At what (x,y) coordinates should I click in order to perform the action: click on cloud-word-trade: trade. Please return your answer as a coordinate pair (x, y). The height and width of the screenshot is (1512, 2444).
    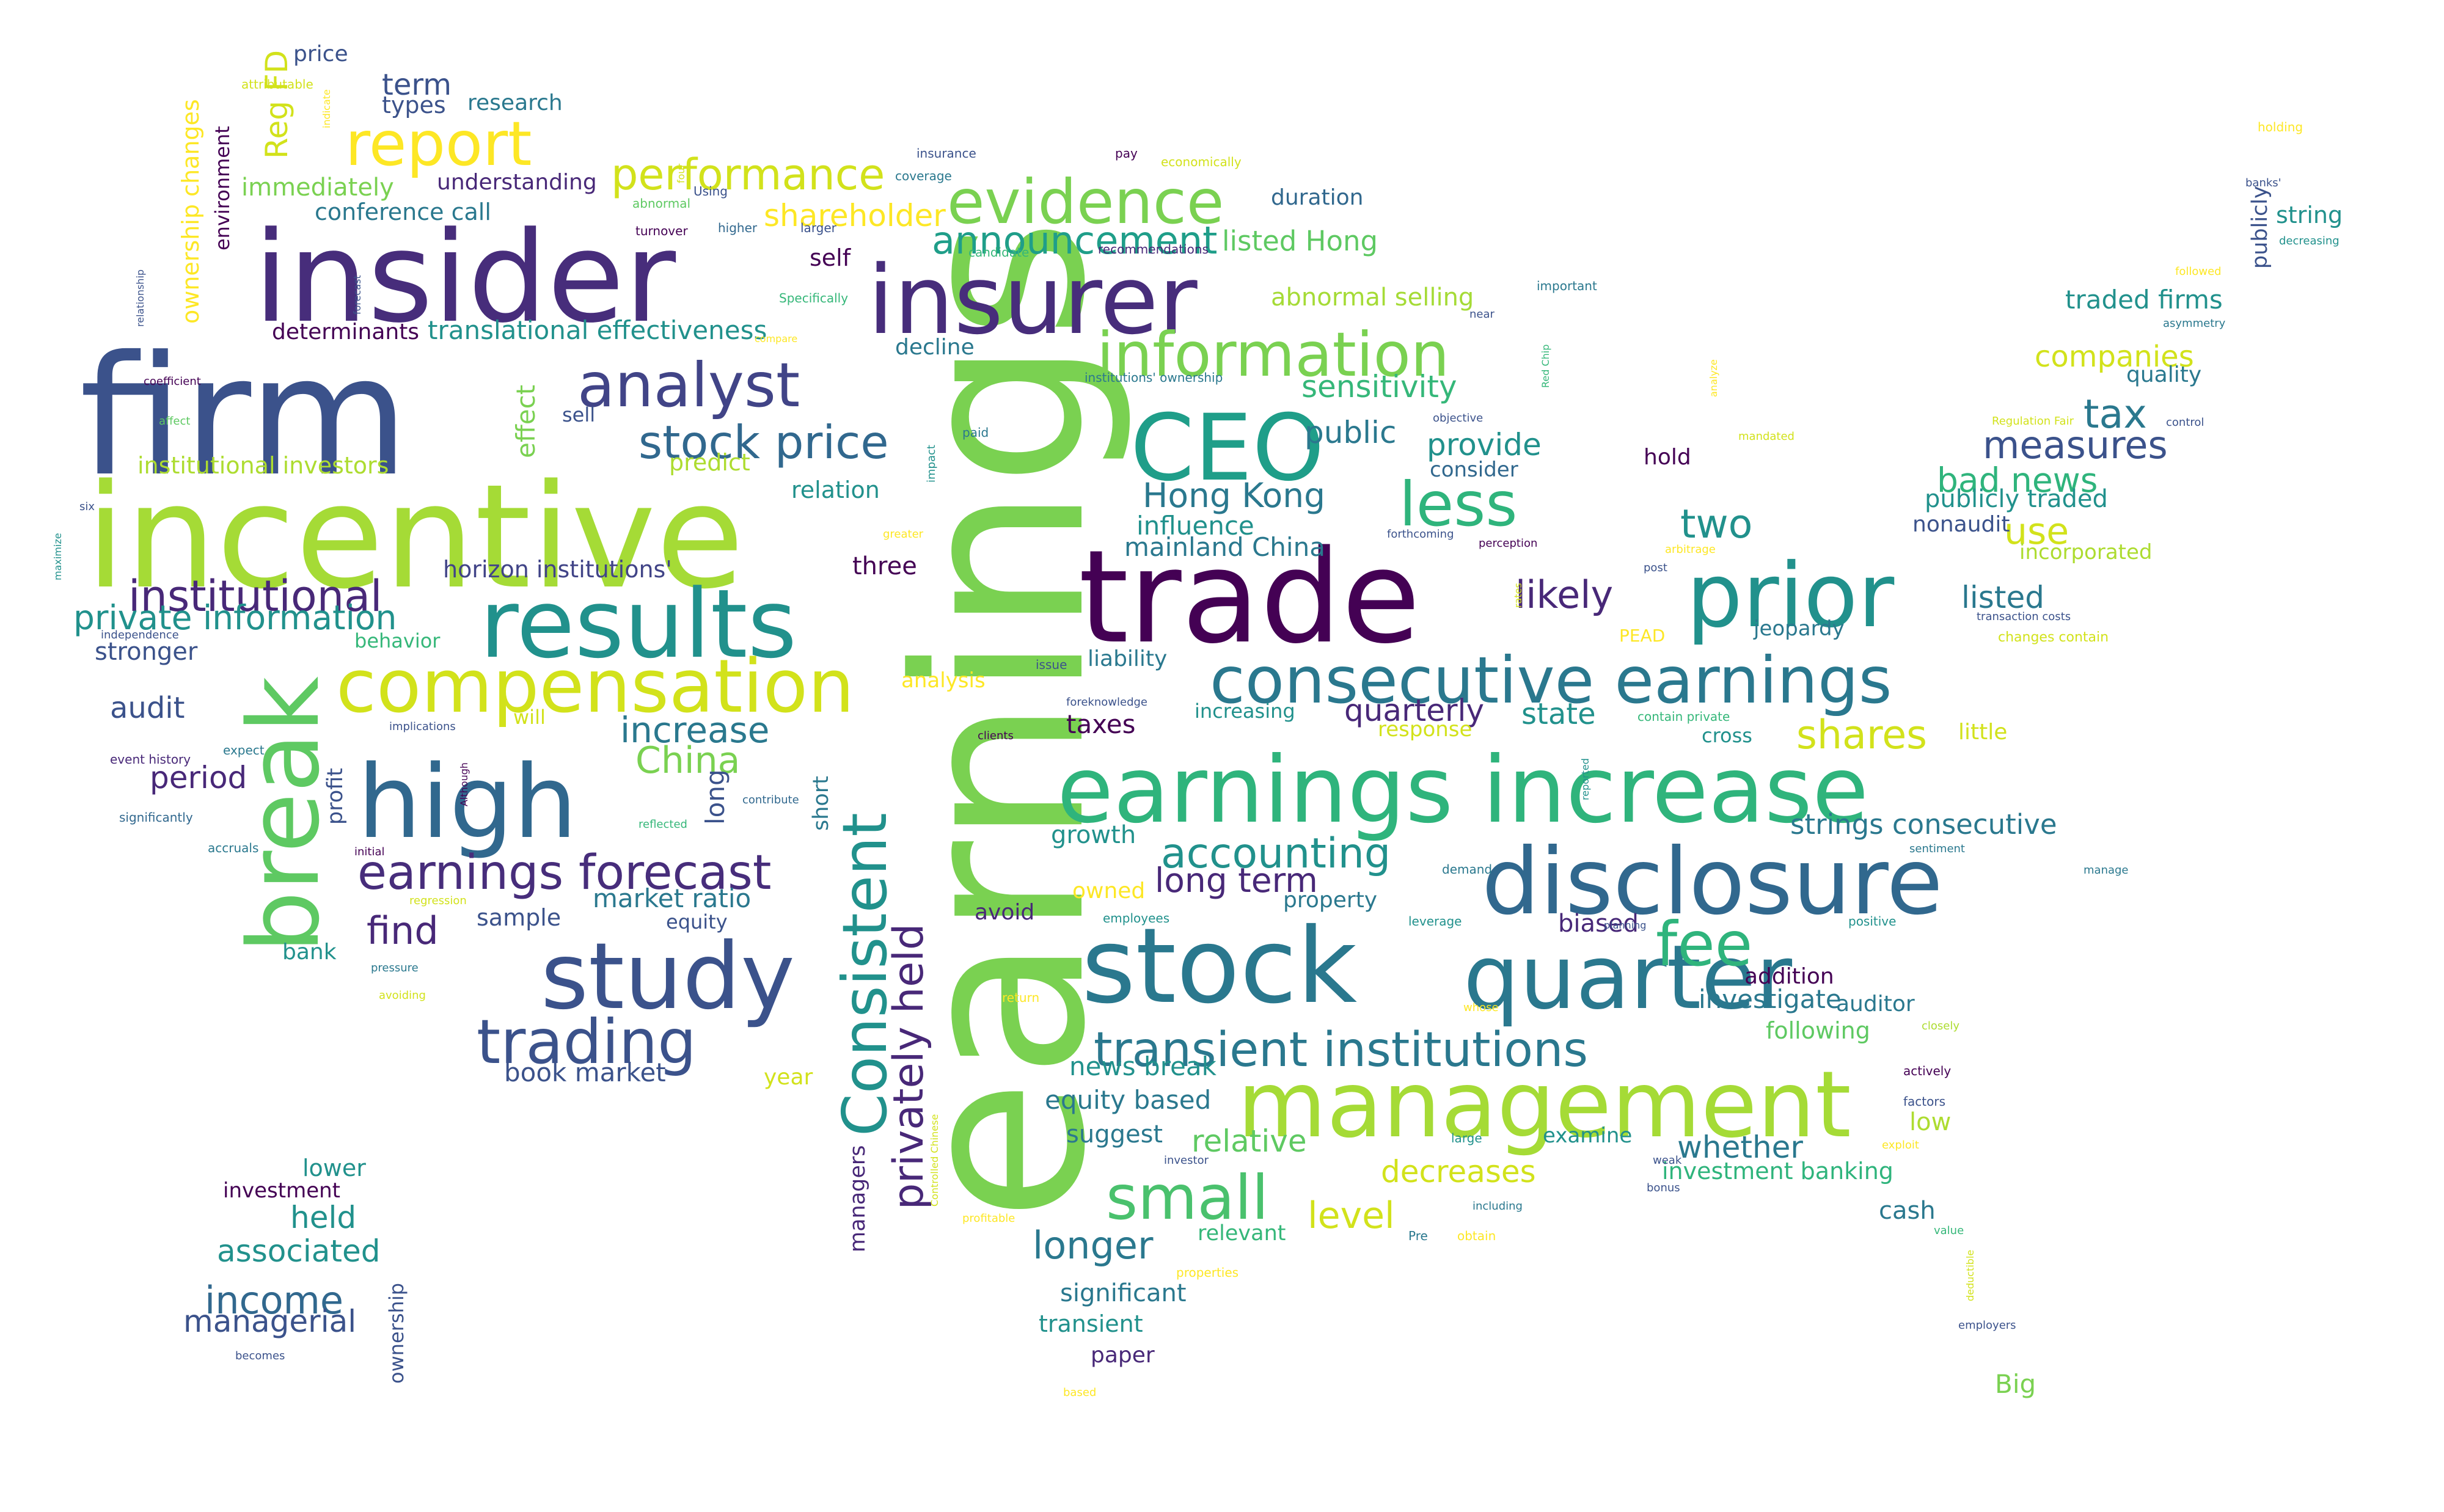
    Looking at the image, I should click on (1249, 597).